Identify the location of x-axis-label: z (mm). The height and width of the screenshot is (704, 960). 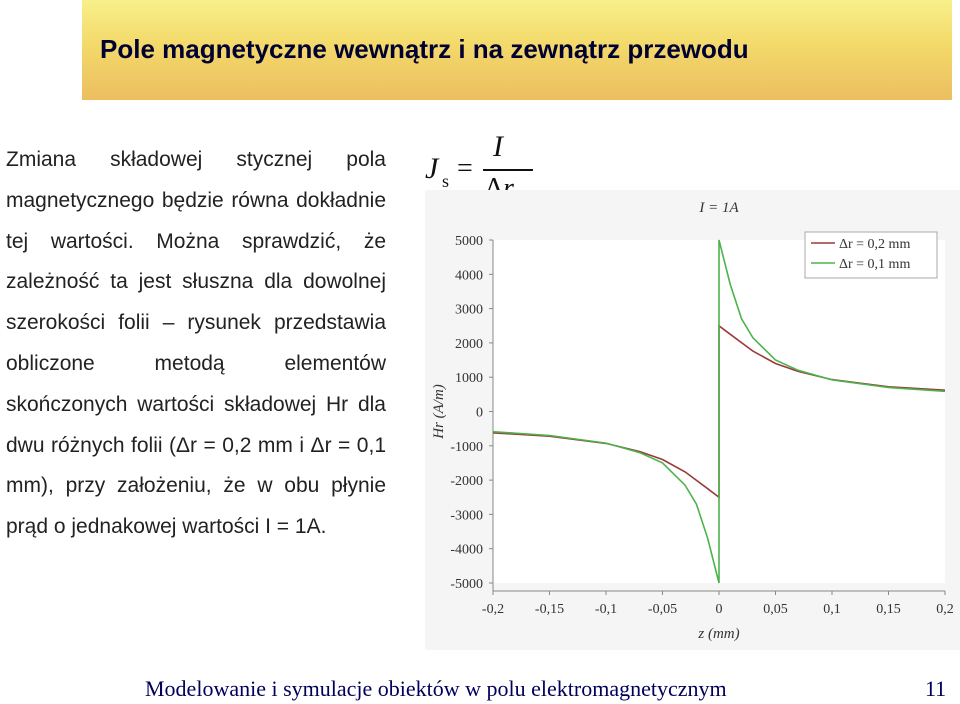
(718, 634).